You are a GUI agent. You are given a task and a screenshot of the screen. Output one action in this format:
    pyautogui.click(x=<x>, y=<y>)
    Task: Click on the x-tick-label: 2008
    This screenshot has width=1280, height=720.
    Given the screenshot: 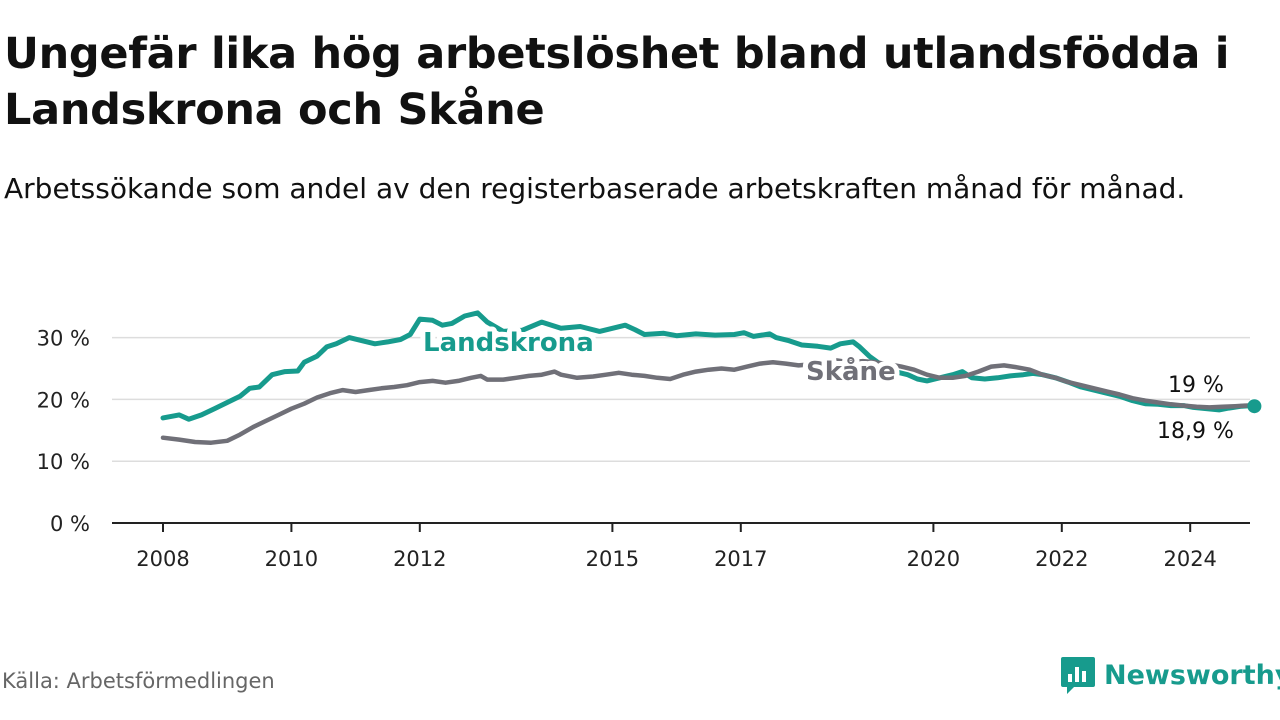 What is the action you would take?
    pyautogui.click(x=162, y=559)
    